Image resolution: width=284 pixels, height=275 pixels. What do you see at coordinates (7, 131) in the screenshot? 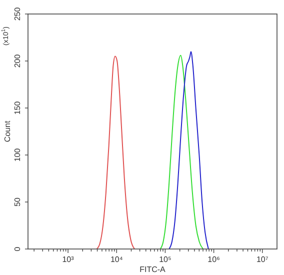
I see `y-axis-title: Count` at bounding box center [7, 131].